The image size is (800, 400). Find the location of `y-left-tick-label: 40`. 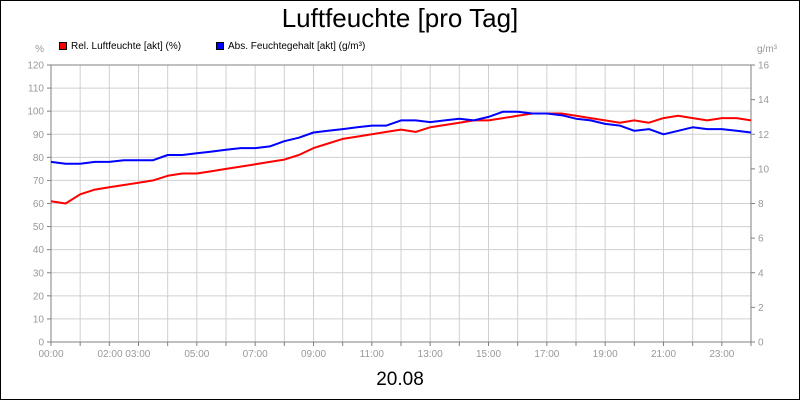

y-left-tick-label: 40 is located at coordinates (39, 250).